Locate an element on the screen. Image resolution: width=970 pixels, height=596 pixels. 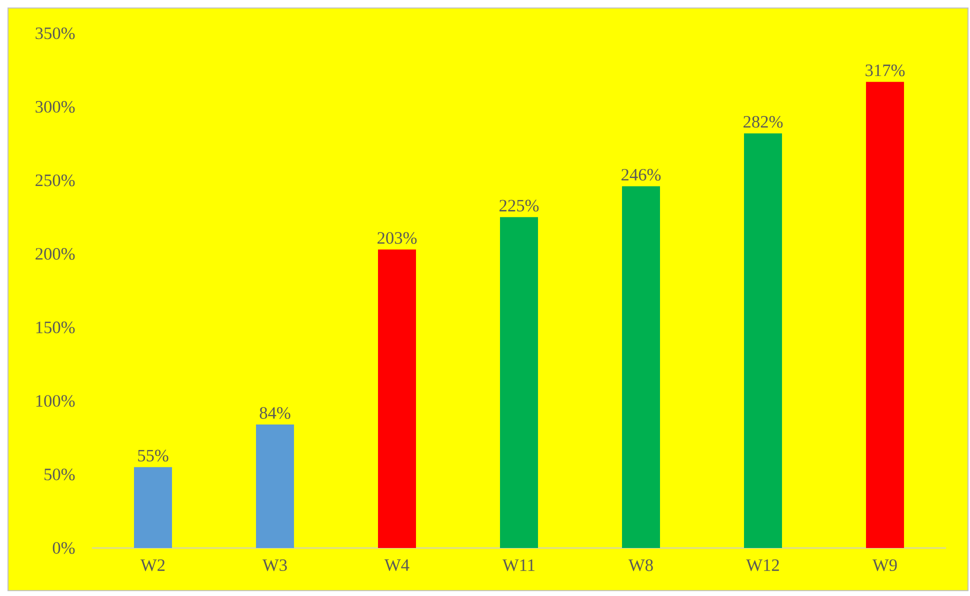
data-label: 246% is located at coordinates (641, 174).